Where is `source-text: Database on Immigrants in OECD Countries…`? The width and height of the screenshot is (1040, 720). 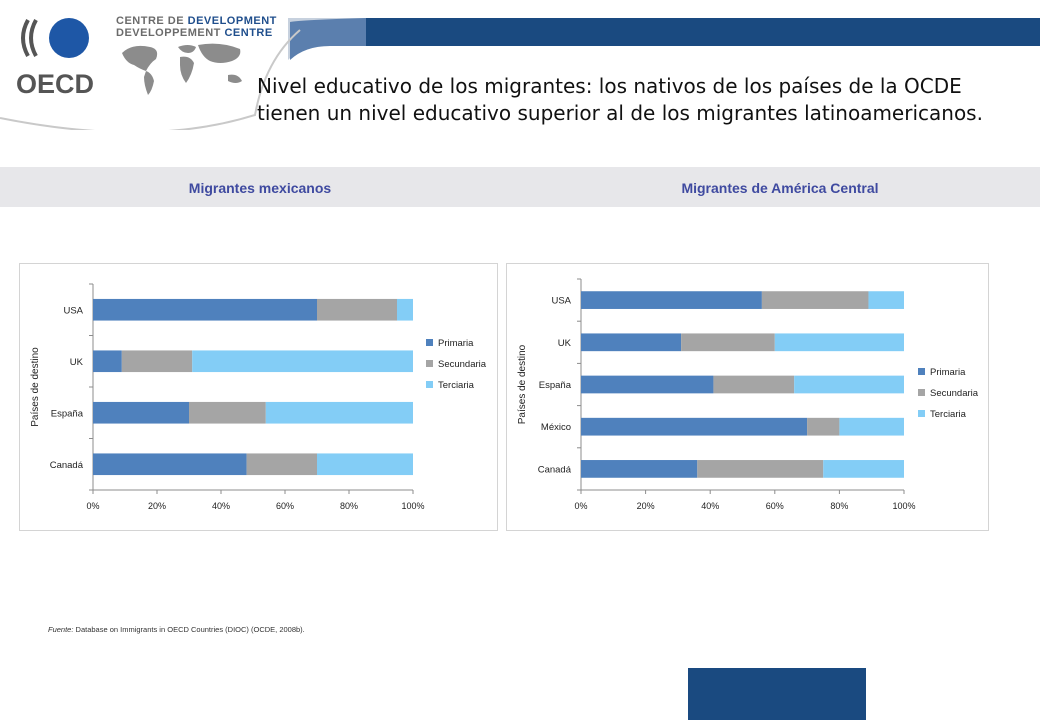
source-text: Database on Immigrants in OECD Countries… is located at coordinates (189, 629).